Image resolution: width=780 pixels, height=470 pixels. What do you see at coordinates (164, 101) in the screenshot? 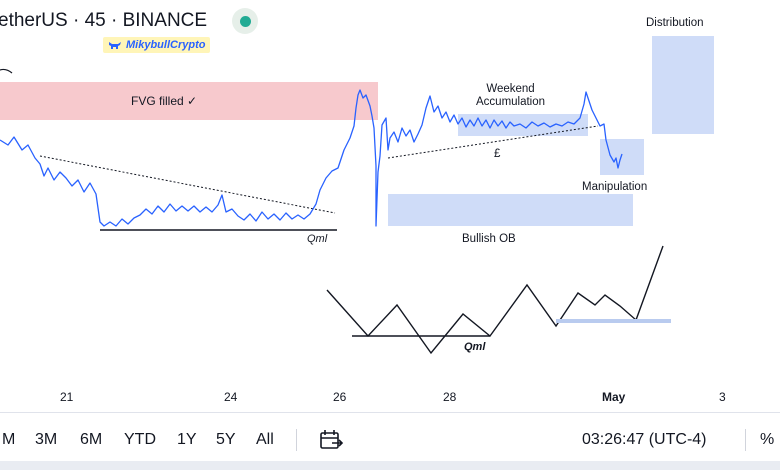
I see `fvg-label: FVG filled ✓` at bounding box center [164, 101].